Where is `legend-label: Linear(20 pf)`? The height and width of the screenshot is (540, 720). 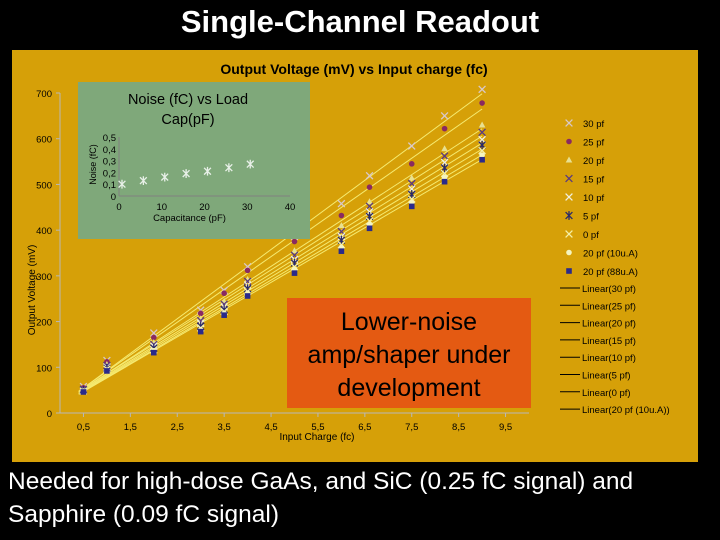
legend-label: Linear(20 pf) is located at coordinates (609, 324).